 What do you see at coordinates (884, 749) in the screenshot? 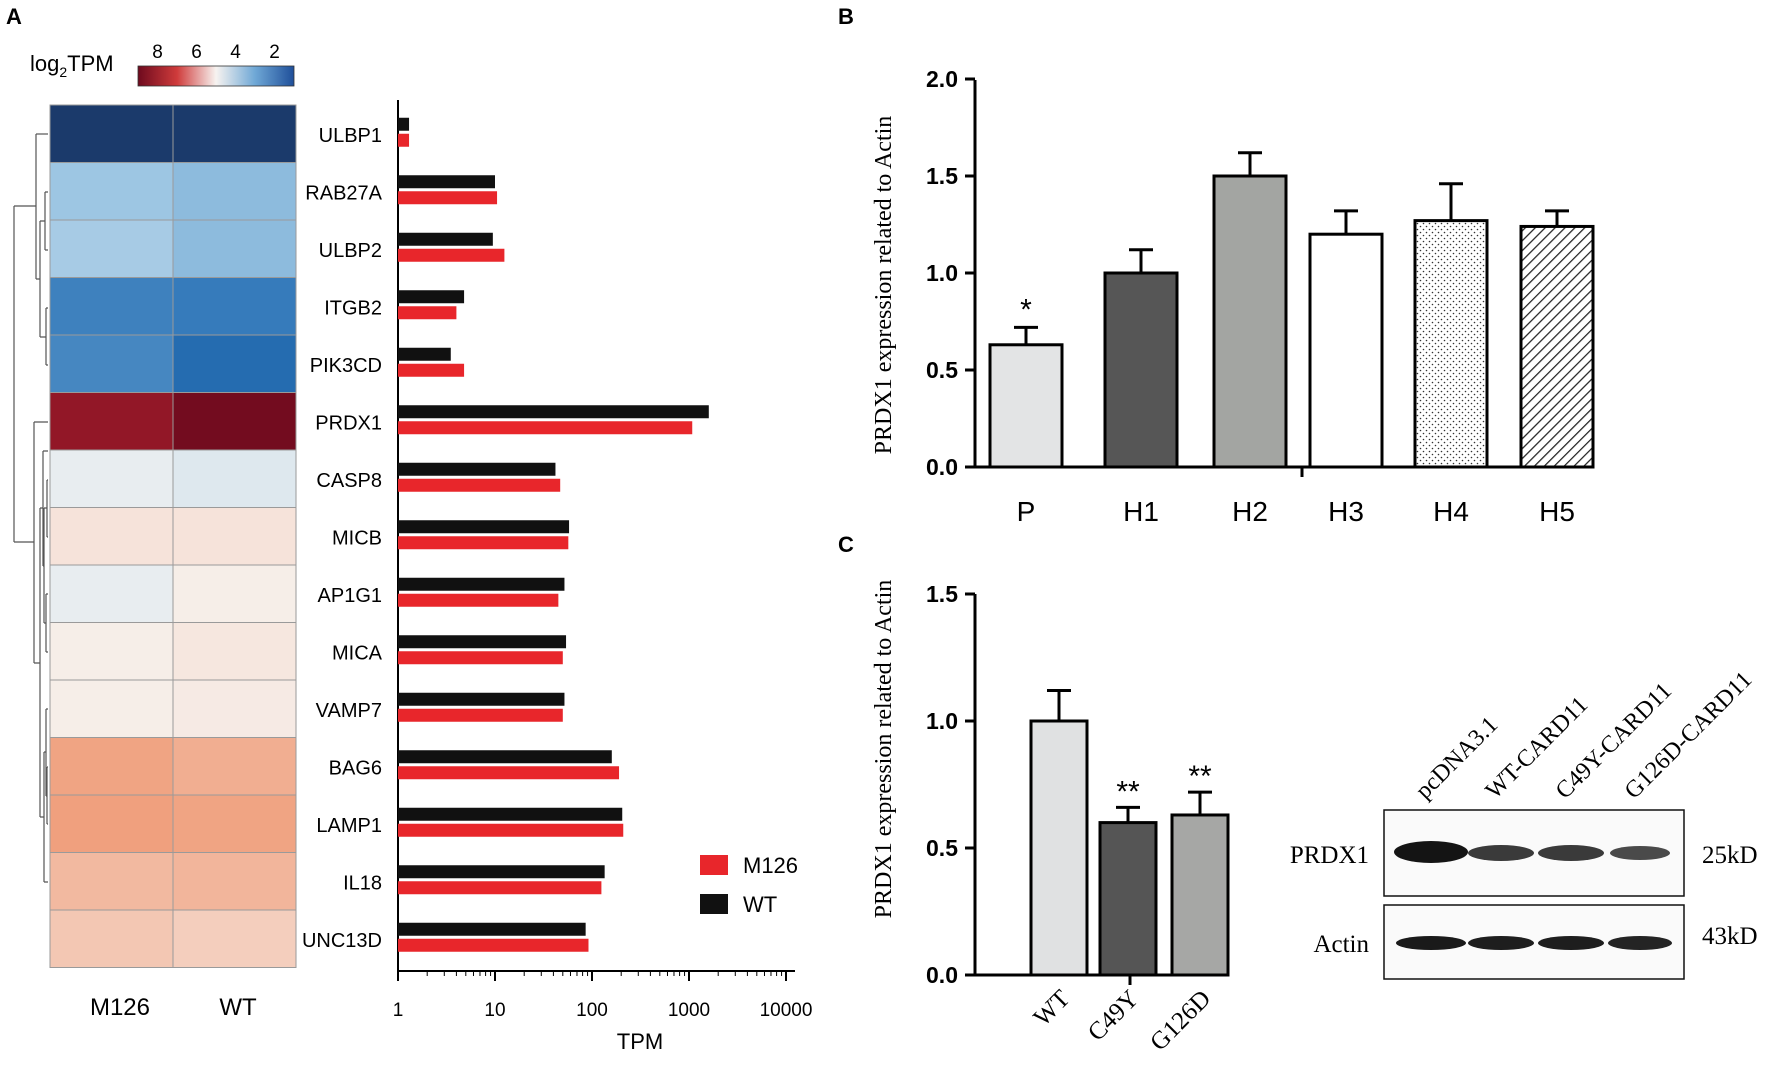
I see `panel-c-y-label: PRDX1 expression related to Actin` at bounding box center [884, 749].